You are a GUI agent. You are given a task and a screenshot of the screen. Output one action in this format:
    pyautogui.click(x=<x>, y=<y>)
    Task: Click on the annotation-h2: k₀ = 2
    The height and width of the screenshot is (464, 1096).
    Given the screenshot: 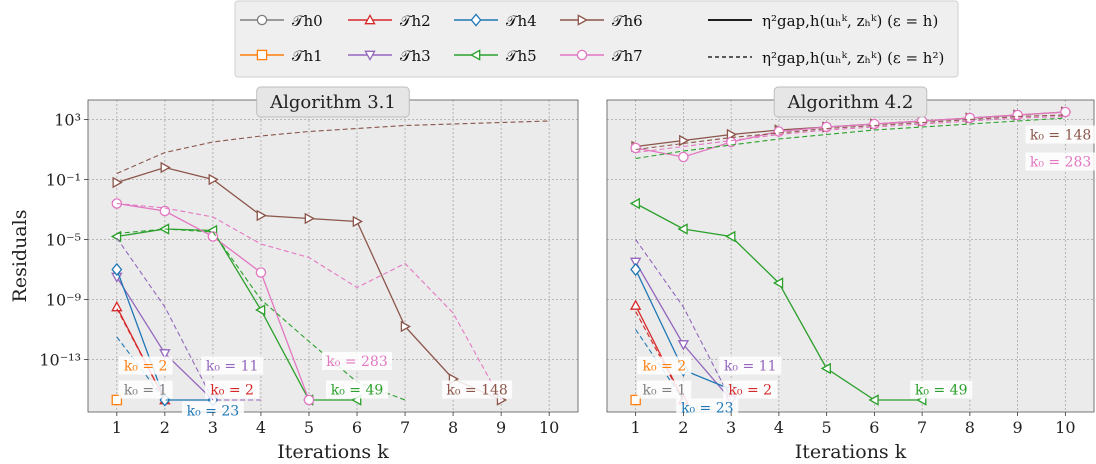 What is the action you would take?
    pyautogui.click(x=232, y=389)
    